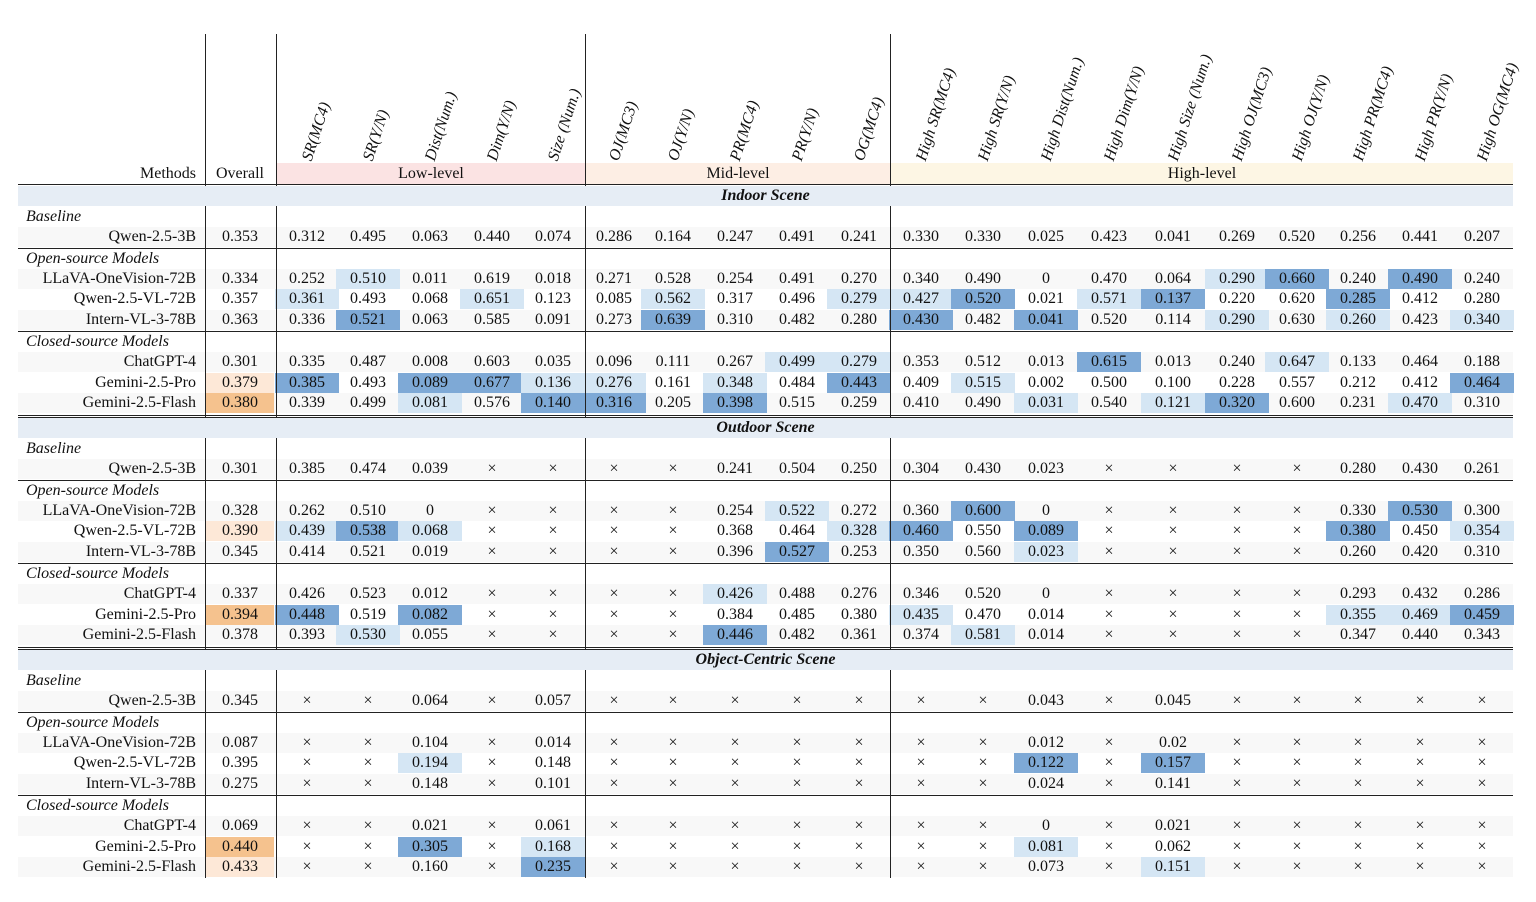 Image resolution: width=1536 pixels, height=902 pixels. I want to click on group-rule, so click(765, 480).